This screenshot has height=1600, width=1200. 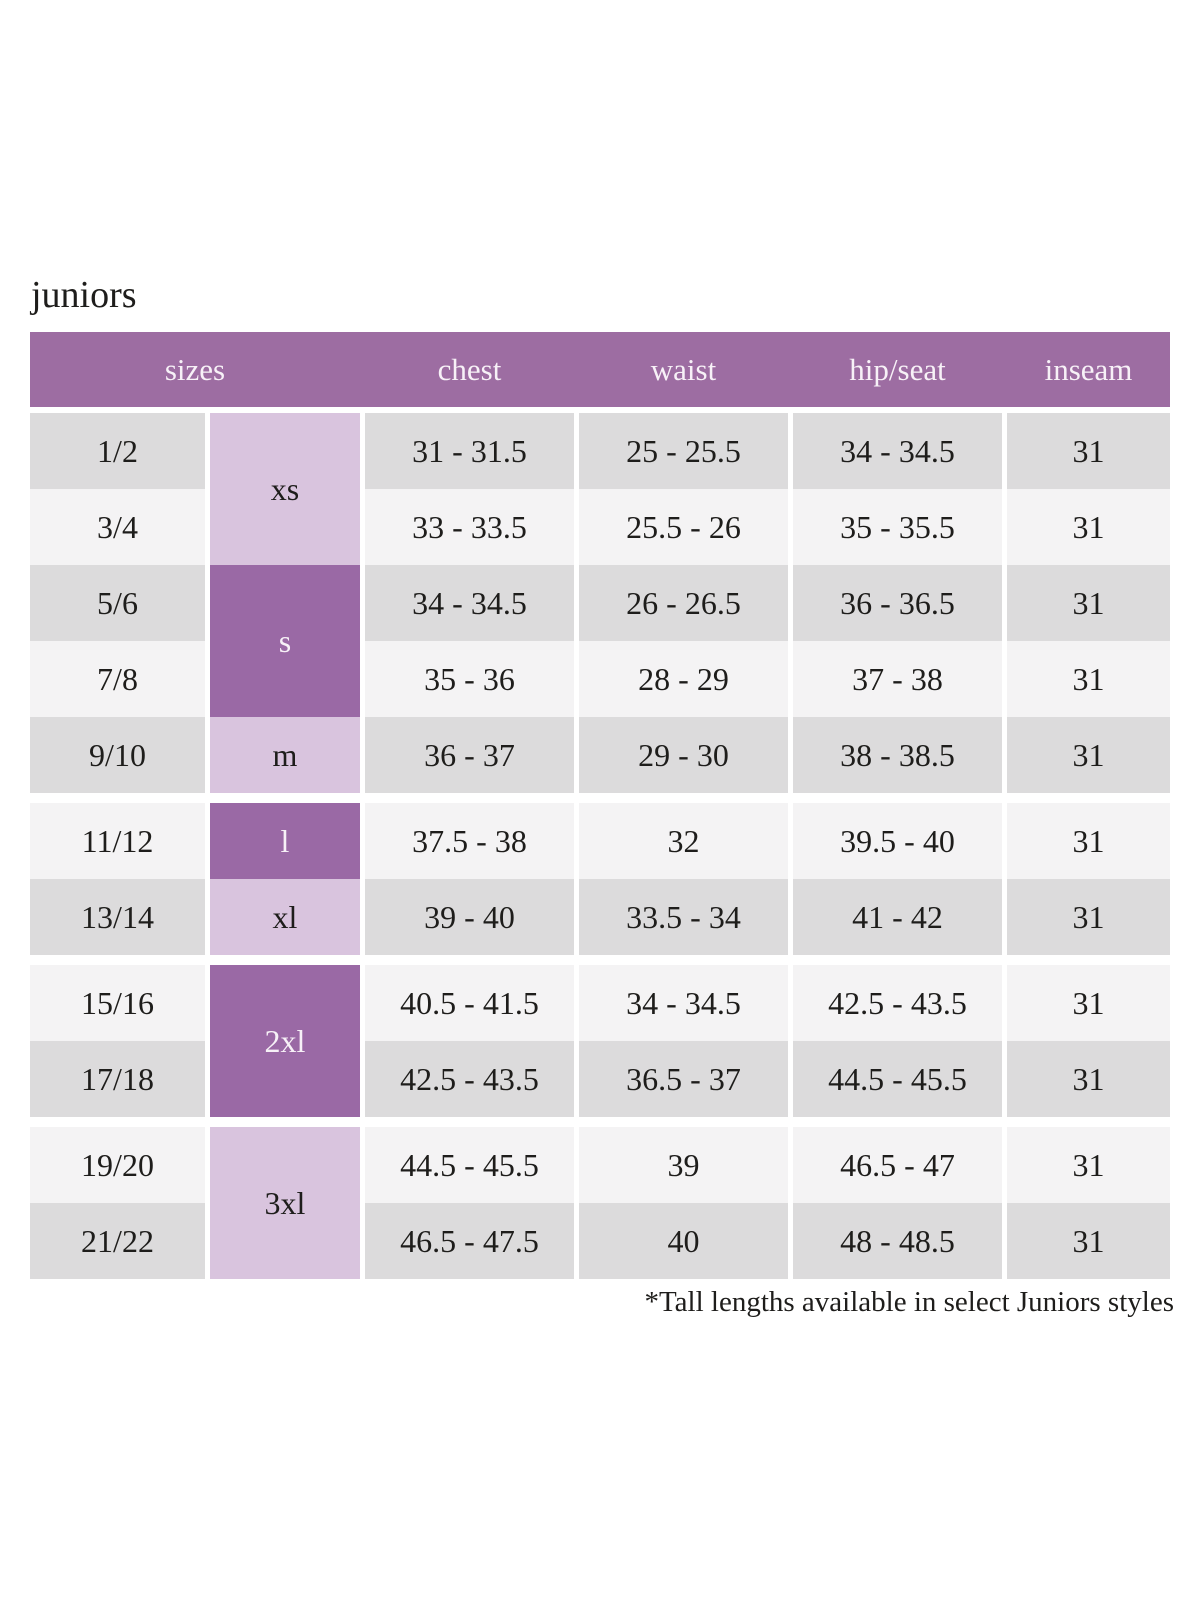 I want to click on hip-seat-cell: 36 - 36.5, so click(x=897, y=603).